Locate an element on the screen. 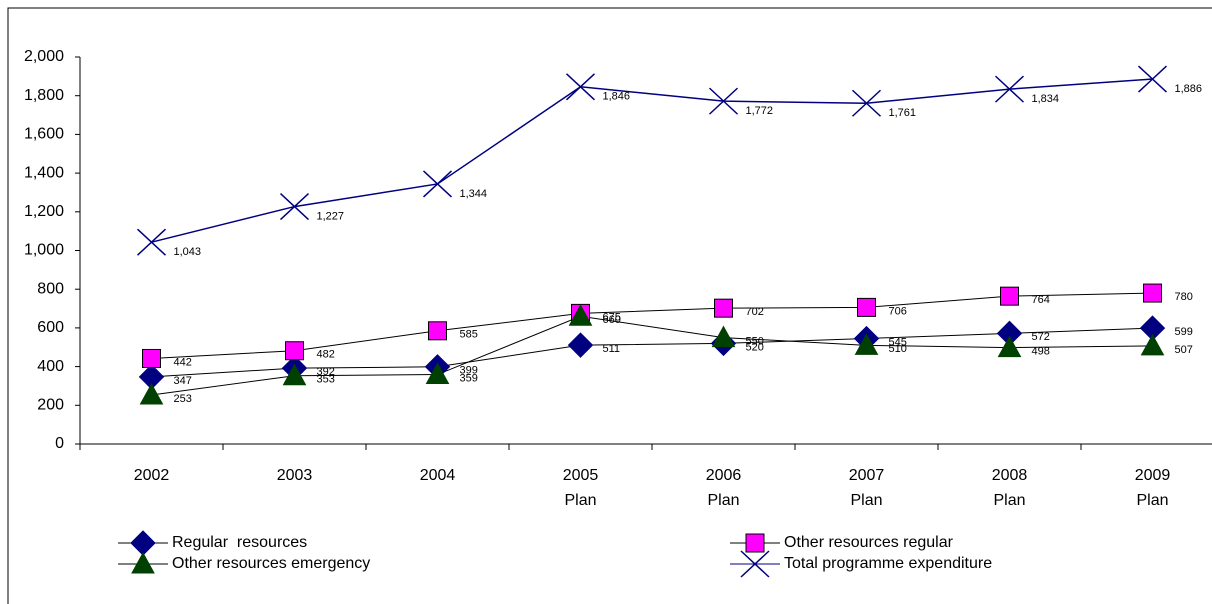  data-label: 359 is located at coordinates (469, 378).